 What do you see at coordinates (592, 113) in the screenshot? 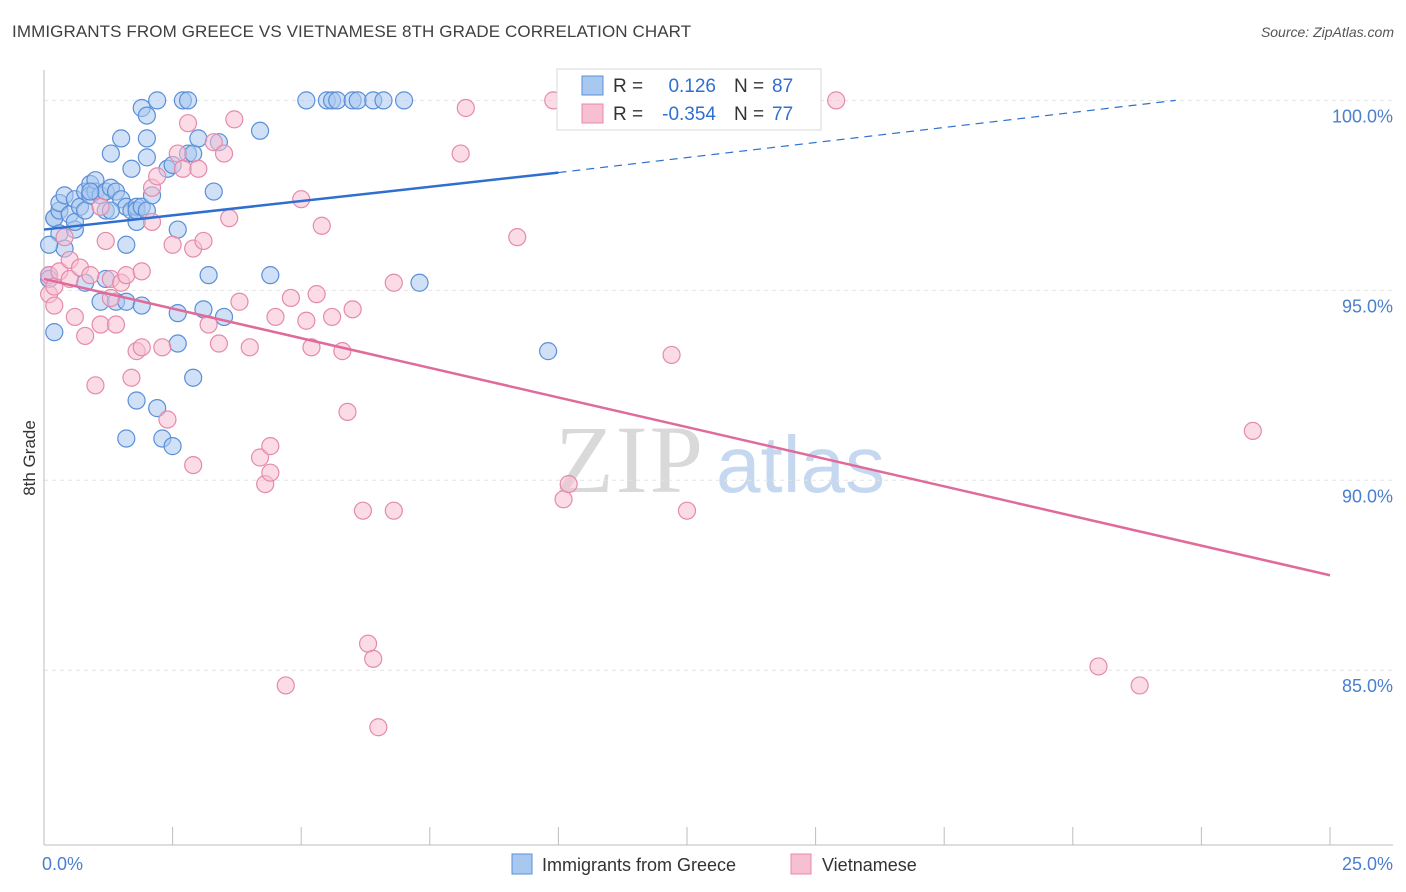
I see `stats-legend-swatch-vietnamese` at bounding box center [592, 113].